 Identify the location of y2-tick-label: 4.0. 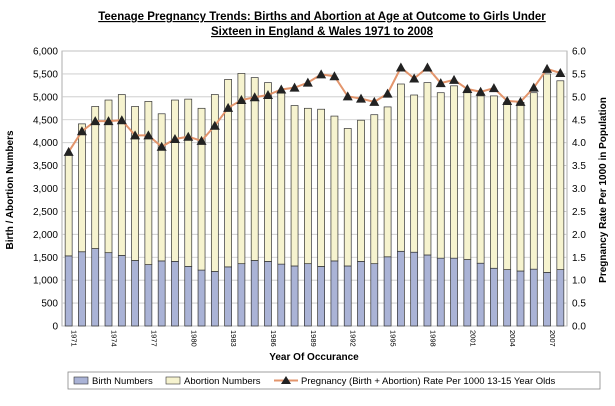
(579, 143).